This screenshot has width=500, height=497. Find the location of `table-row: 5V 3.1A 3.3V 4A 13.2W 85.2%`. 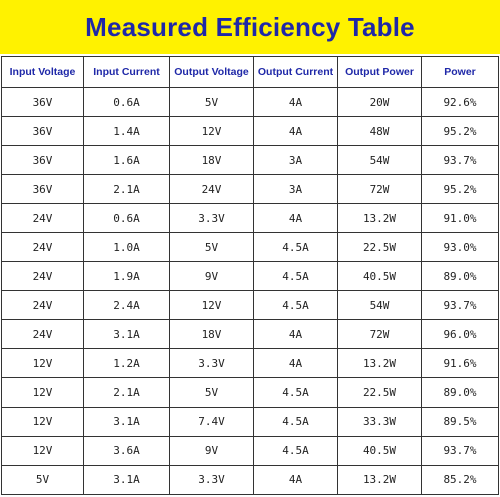

table-row: 5V 3.1A 3.3V 4A 13.2W 85.2% is located at coordinates (250, 479).